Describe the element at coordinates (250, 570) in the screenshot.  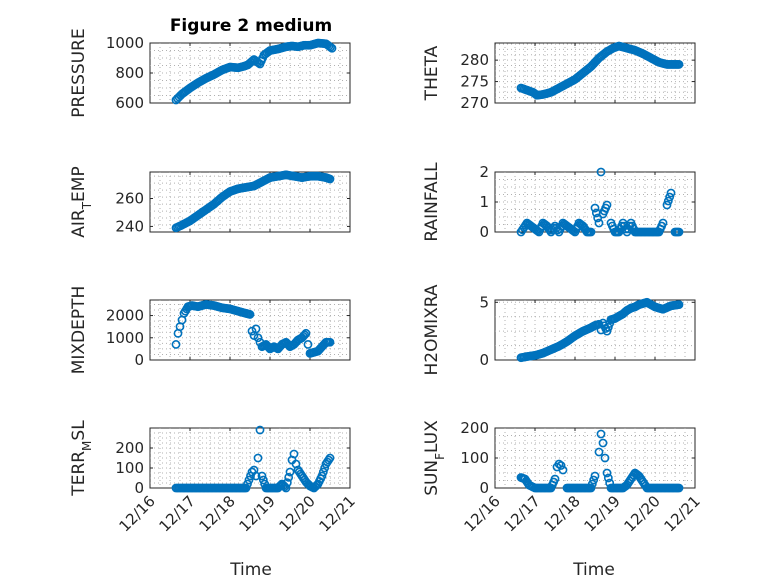
I see `x-axis-label-left: Time` at that location.